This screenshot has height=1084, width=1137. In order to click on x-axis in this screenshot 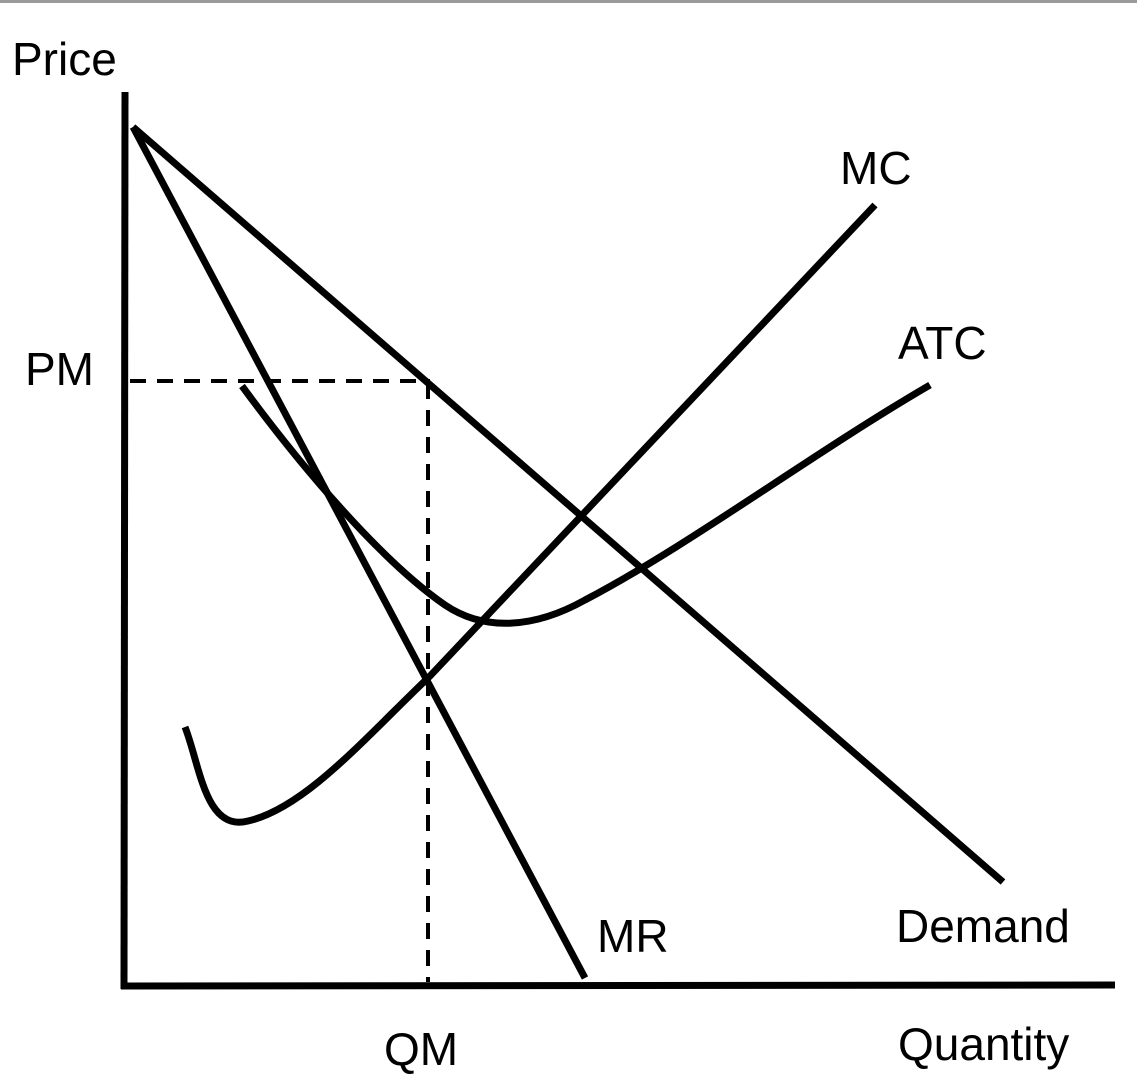, I will do `click(618, 985)`.